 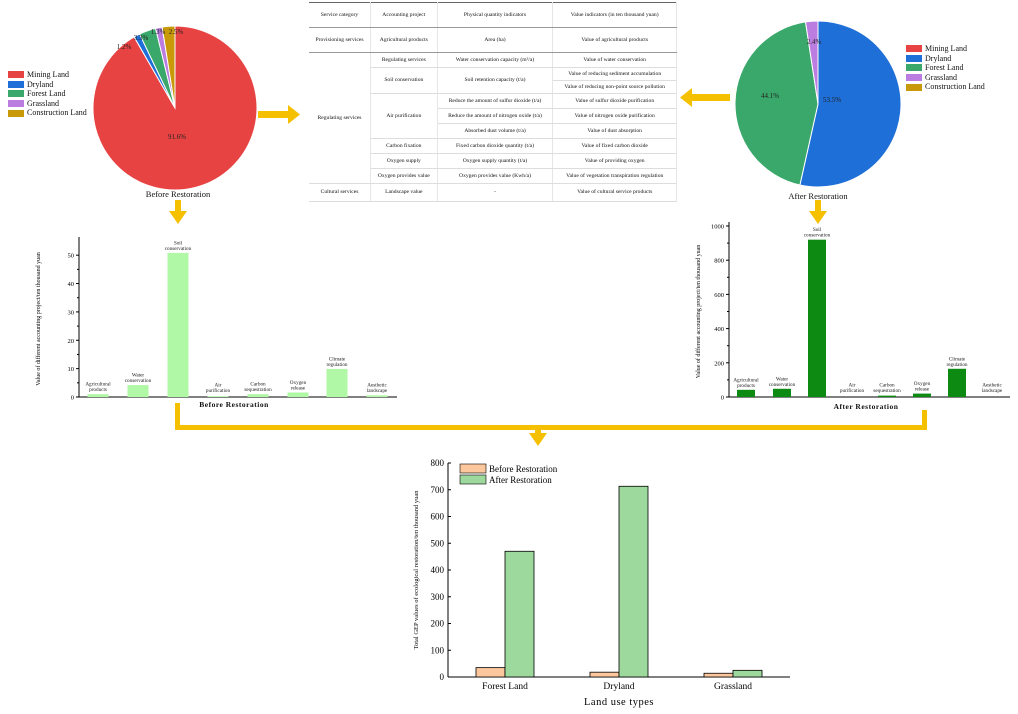 I want to click on table-cell: Fixed carbon dioxide quantity (t/a), so click(x=495, y=146).